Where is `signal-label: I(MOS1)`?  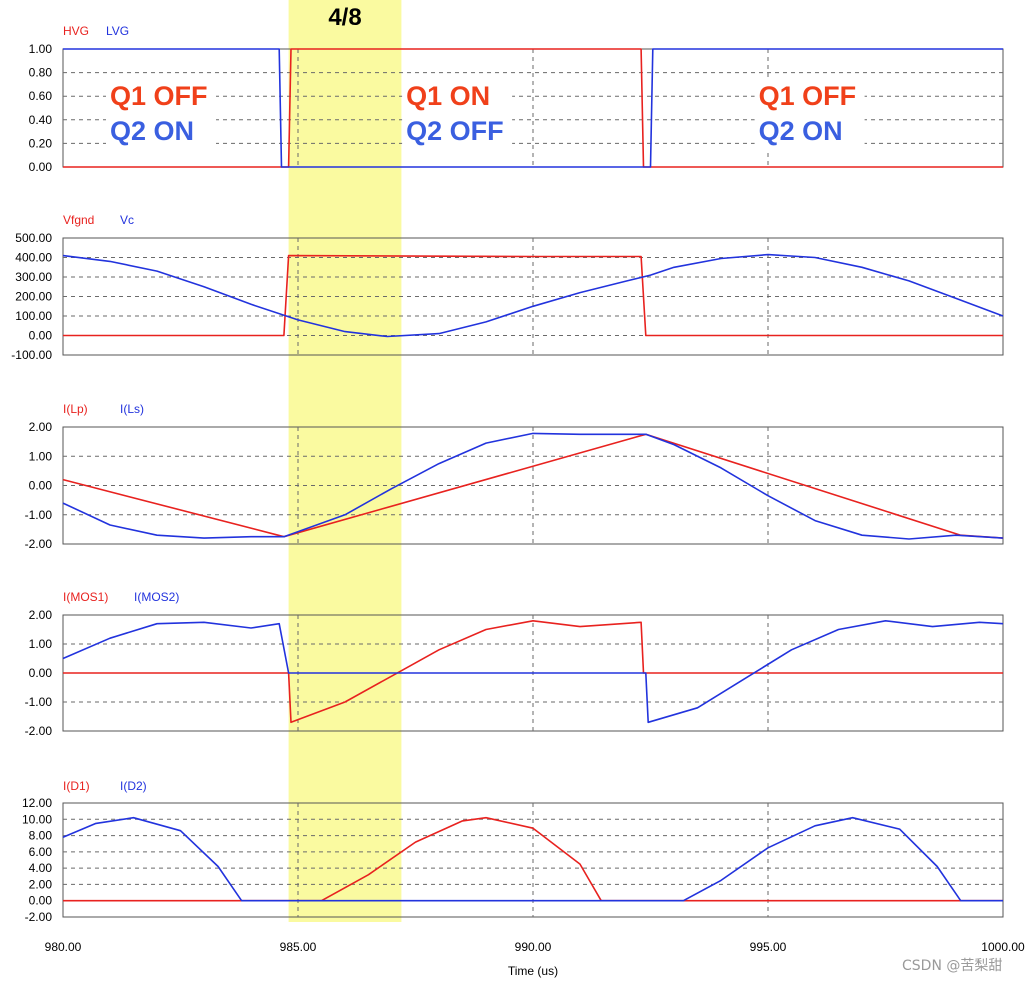
signal-label: I(MOS1) is located at coordinates (85, 597).